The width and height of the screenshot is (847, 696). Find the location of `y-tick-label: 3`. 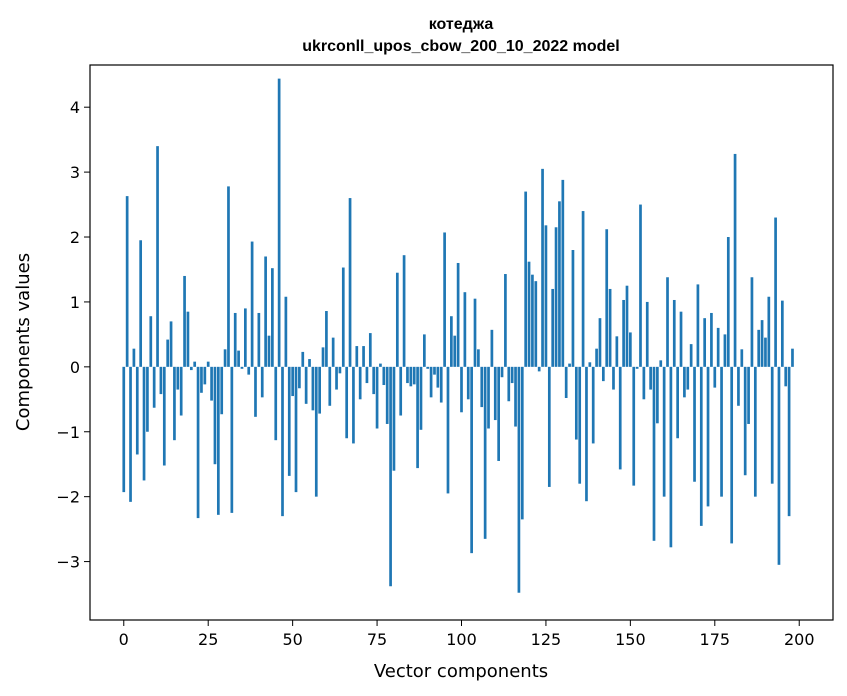

y-tick-label: 3 is located at coordinates (75, 172).